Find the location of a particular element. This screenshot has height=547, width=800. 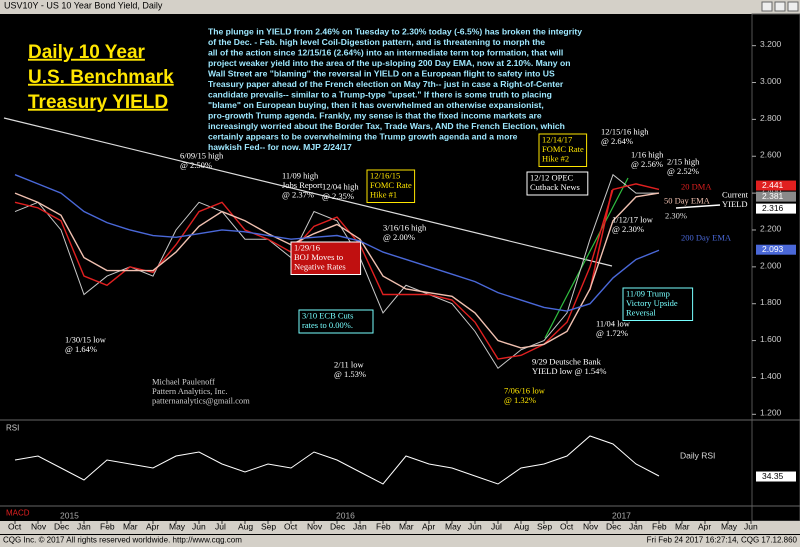

annotation: @ 1.32% is located at coordinates (520, 400).